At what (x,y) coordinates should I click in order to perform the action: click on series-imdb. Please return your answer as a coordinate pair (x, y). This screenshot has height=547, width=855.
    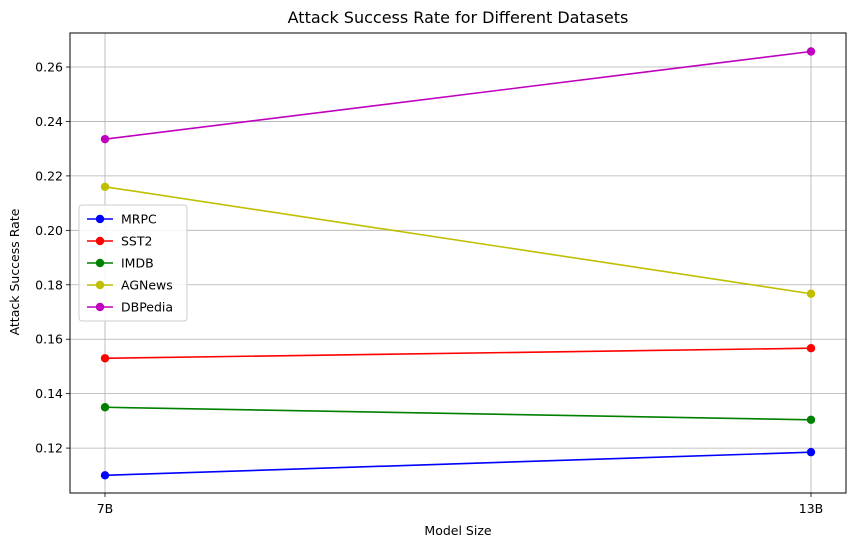
    Looking at the image, I should click on (458, 413).